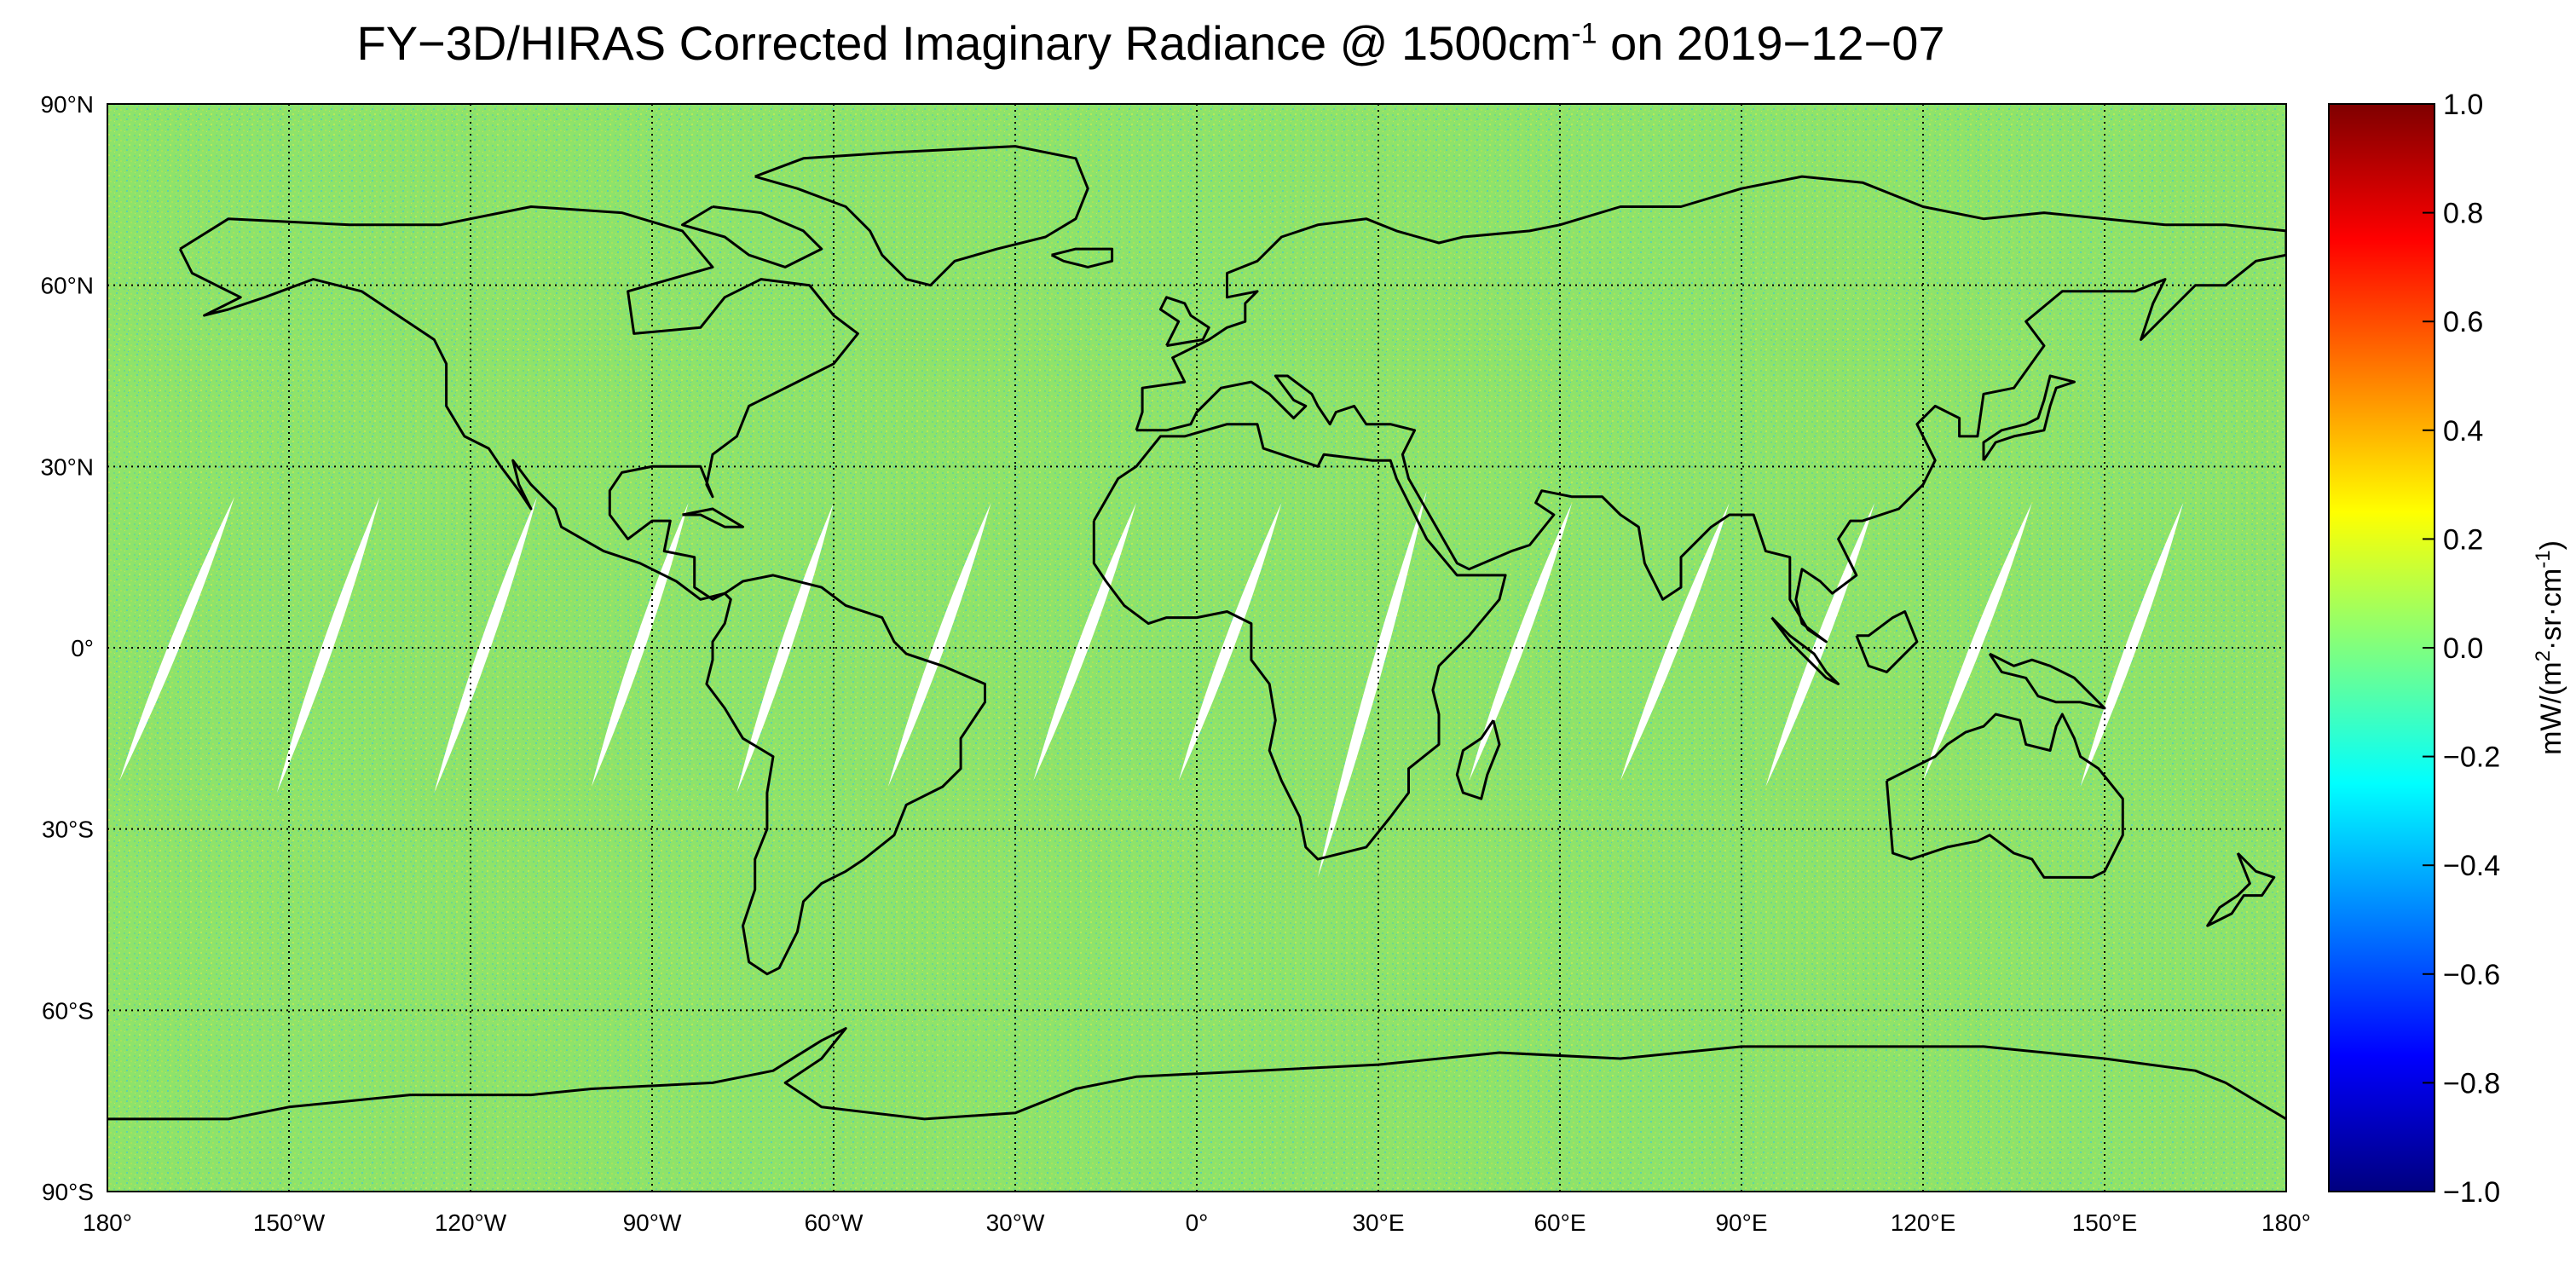 This screenshot has width=2576, height=1264. I want to click on colorbar-label-sup1: 2, so click(2543, 655).